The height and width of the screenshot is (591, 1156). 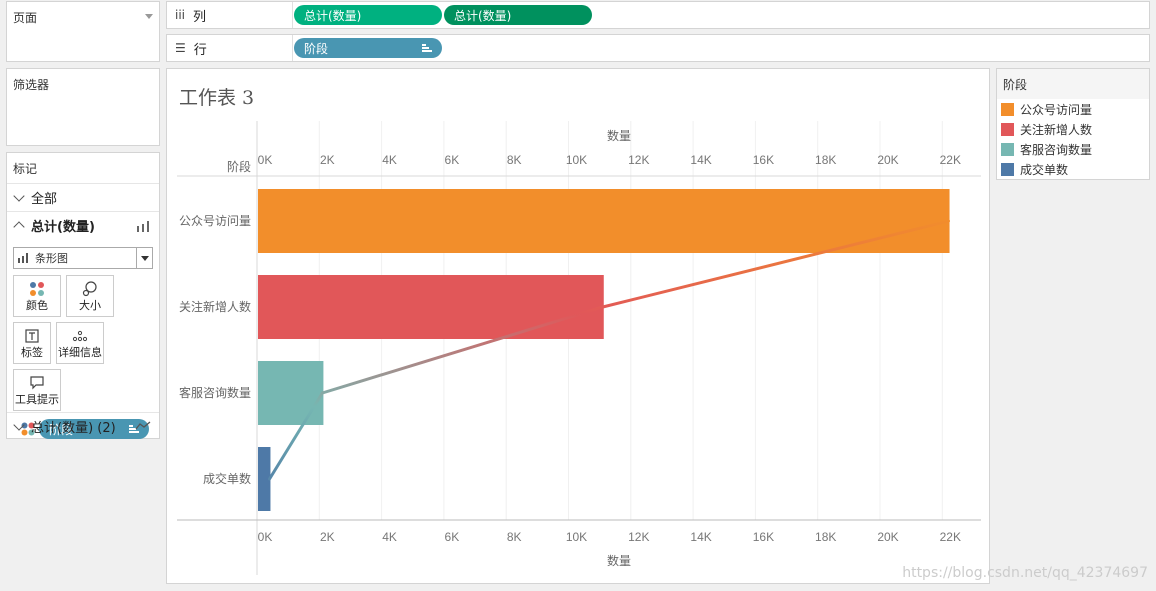 What do you see at coordinates (37, 399) in the screenshot?
I see `tooltip-button-label: 工具提示` at bounding box center [37, 399].